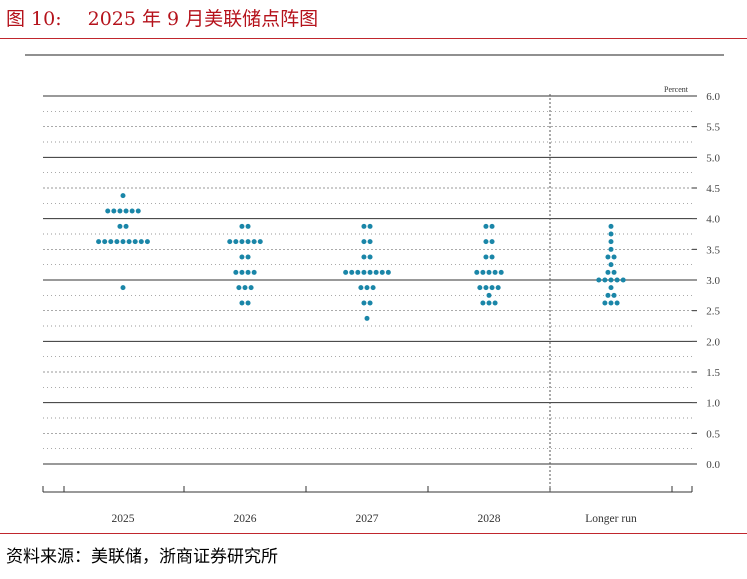 This screenshot has width=747, height=579. I want to click on y-tick-label: 2.0, so click(713, 342).